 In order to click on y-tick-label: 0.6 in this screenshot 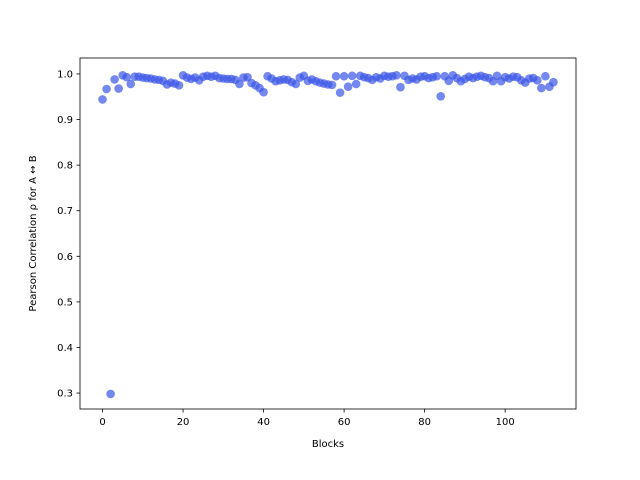, I will do `click(65, 257)`.